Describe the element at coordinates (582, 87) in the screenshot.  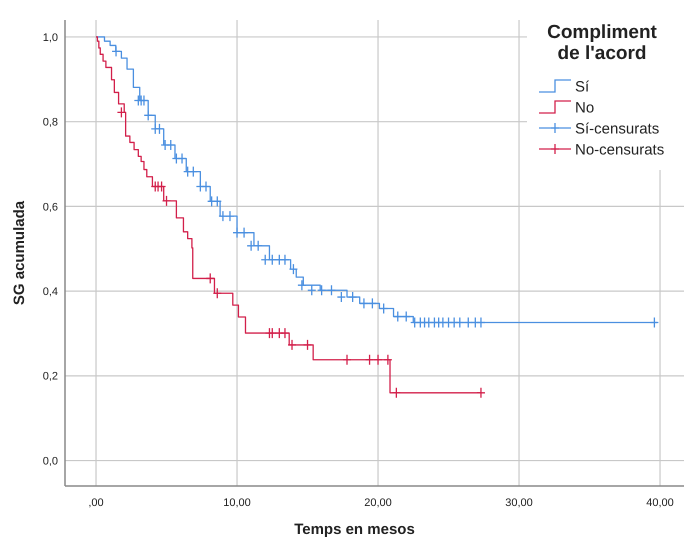
I see `legend-label: Sí` at that location.